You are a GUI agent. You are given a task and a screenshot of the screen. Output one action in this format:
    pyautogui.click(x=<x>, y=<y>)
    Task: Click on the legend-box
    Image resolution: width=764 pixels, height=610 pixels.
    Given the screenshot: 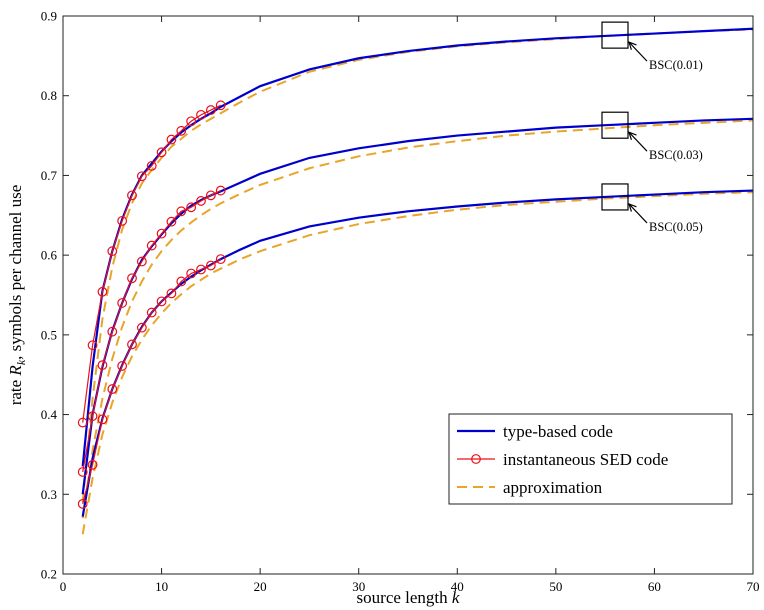 What is the action you would take?
    pyautogui.click(x=590, y=459)
    